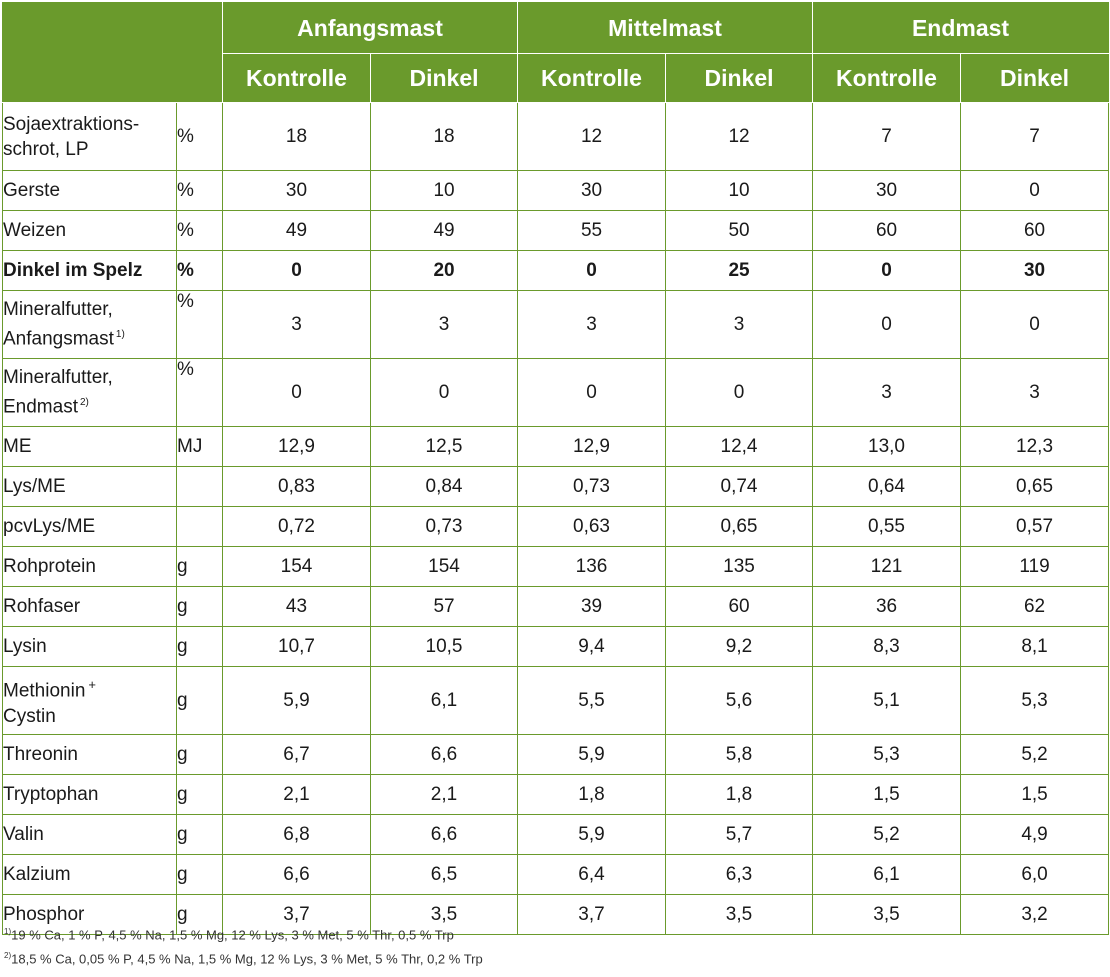 The image size is (1110, 977). Describe the element at coordinates (58, 310) in the screenshot. I see `row-label-text: Mineralfutter,` at that location.